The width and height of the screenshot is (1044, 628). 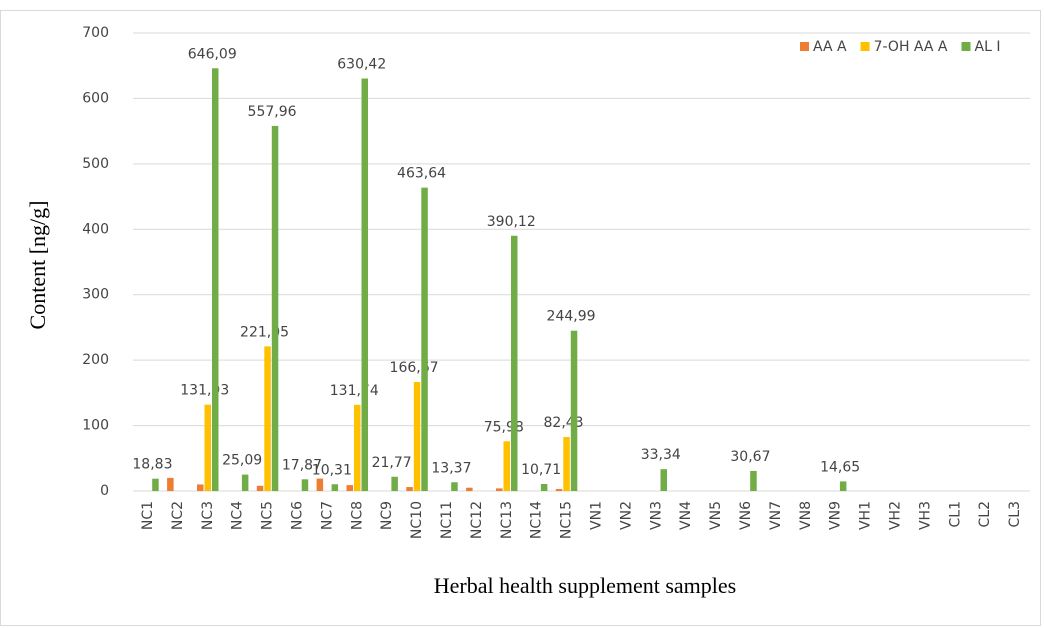 What do you see at coordinates (451, 468) in the screenshot?
I see `data-label: 13,37` at bounding box center [451, 468].